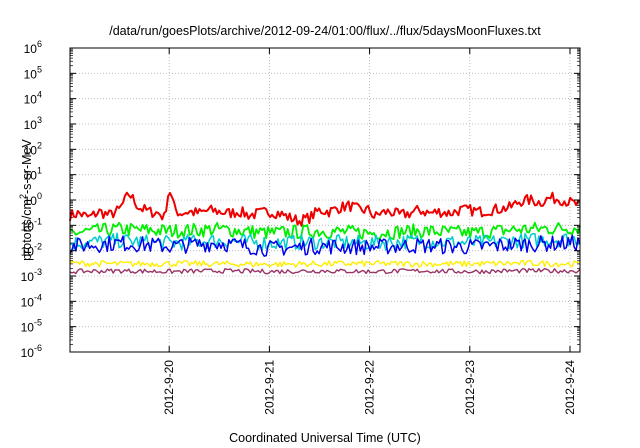 This screenshot has height=448, width=640. I want to click on y-tick-label: 10⁰, so click(33, 199).